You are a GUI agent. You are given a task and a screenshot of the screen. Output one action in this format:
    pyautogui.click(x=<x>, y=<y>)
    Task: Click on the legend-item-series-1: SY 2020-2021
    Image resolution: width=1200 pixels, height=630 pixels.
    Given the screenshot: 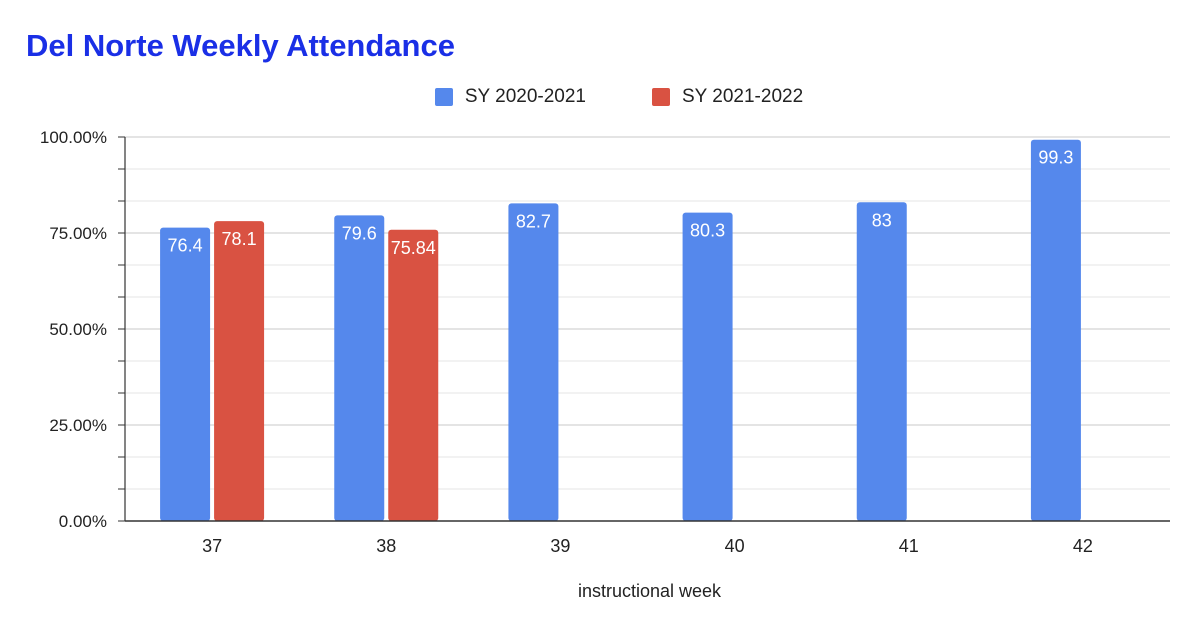 What is the action you would take?
    pyautogui.click(x=491, y=97)
    